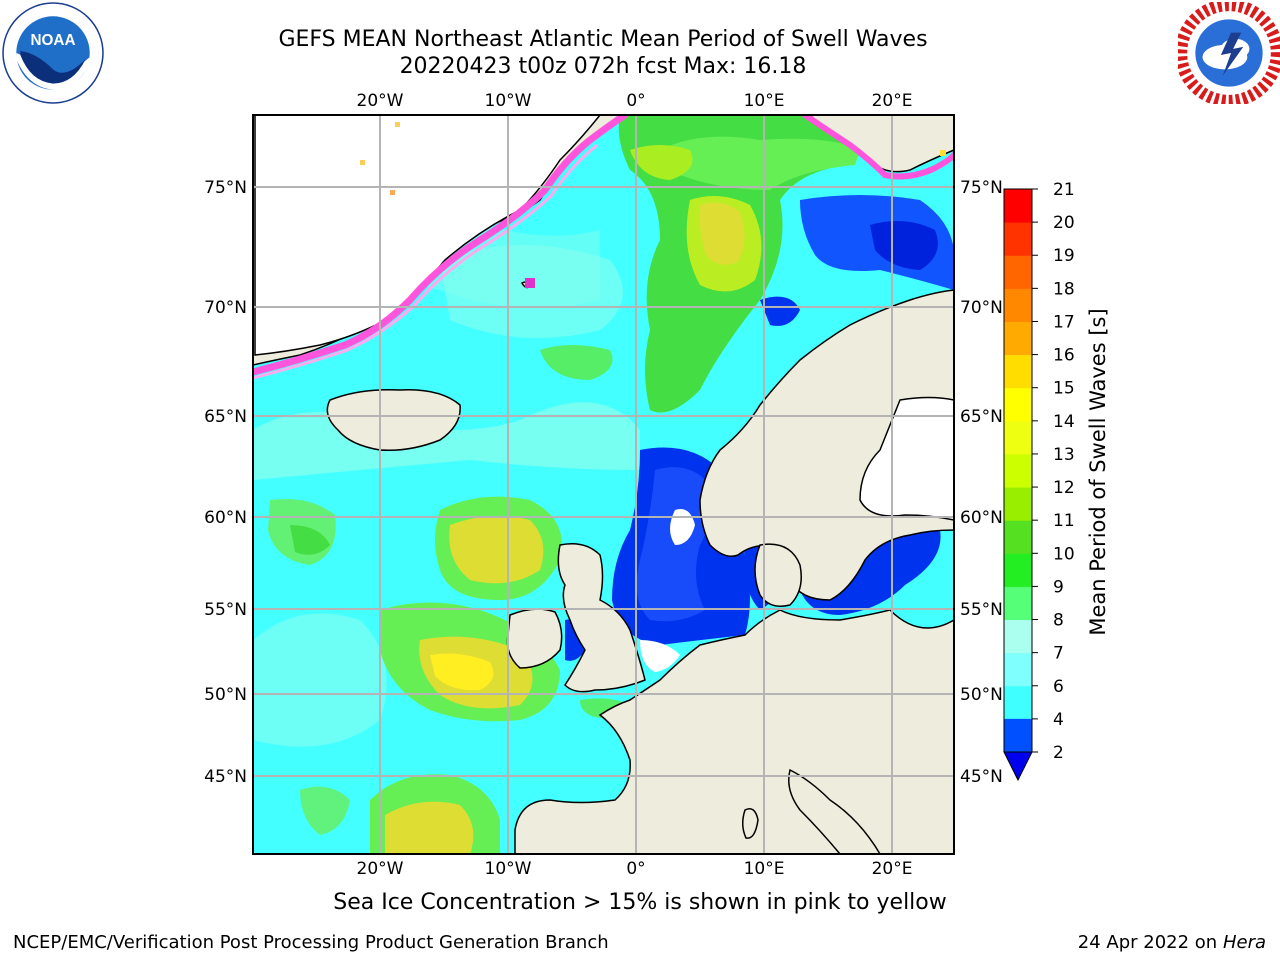 Image resolution: width=1280 pixels, height=960 pixels. I want to click on colorbar-tick-label: 12, so click(1064, 488).